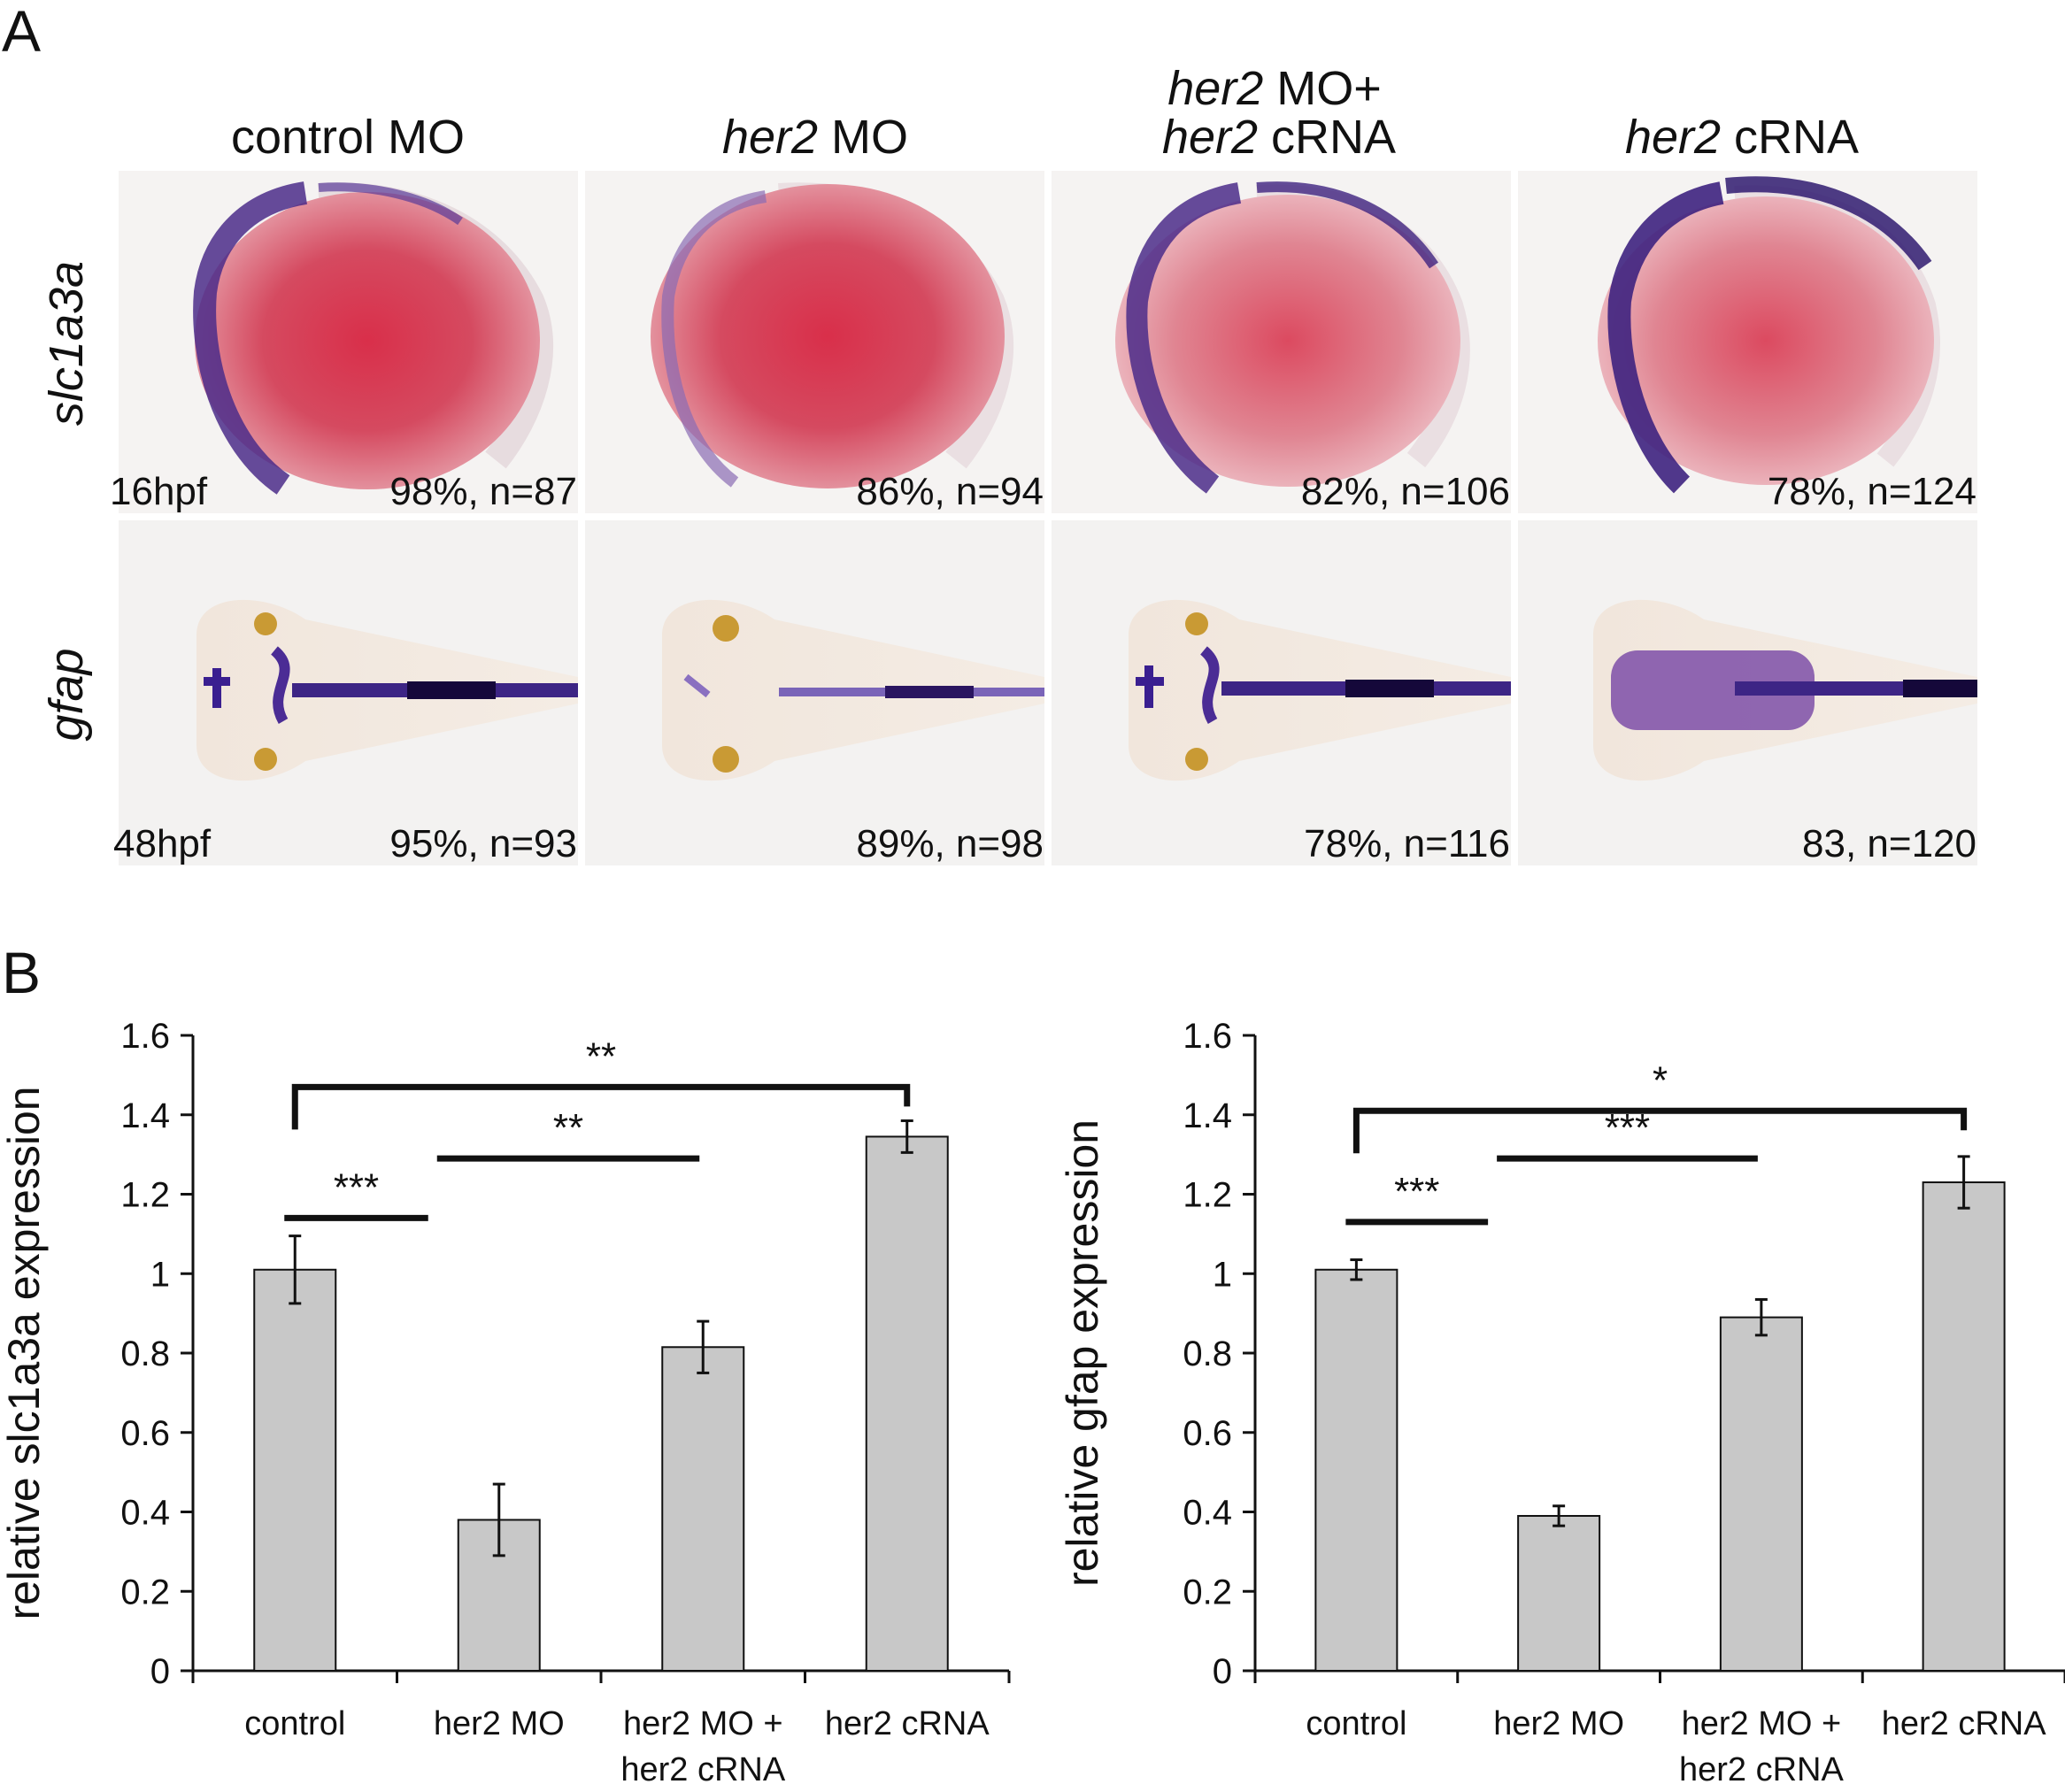 The height and width of the screenshot is (1792, 2065). What do you see at coordinates (66, 343) in the screenshot?
I see `row-label-slc1a3a: slc1a3a` at bounding box center [66, 343].